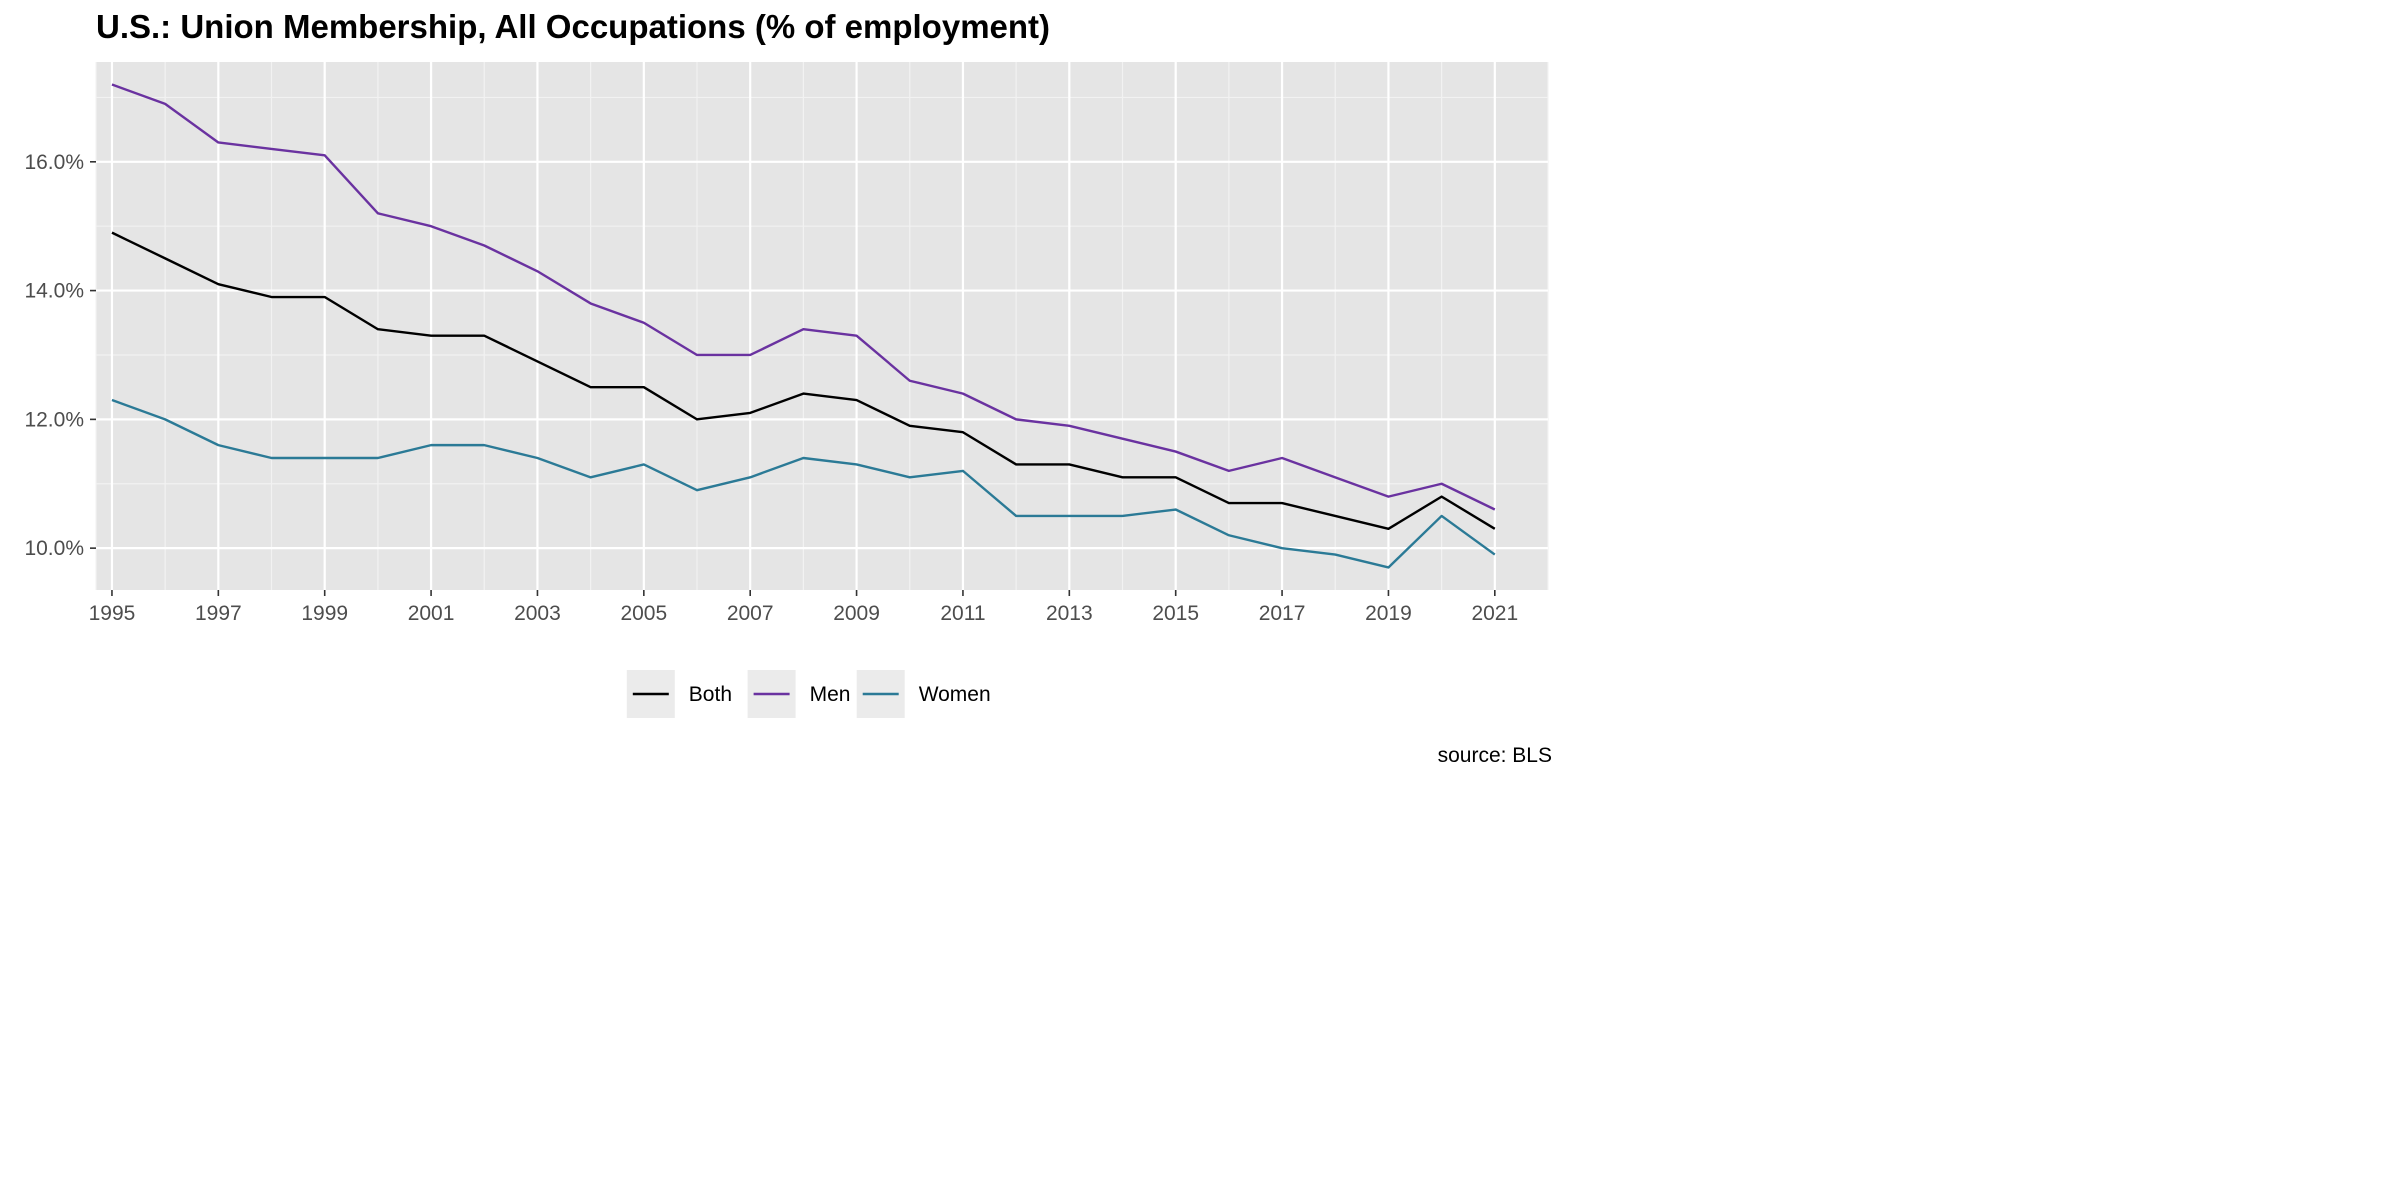 The image size is (2400, 1200). What do you see at coordinates (1494, 755) in the screenshot?
I see `source-caption: source: BLS` at bounding box center [1494, 755].